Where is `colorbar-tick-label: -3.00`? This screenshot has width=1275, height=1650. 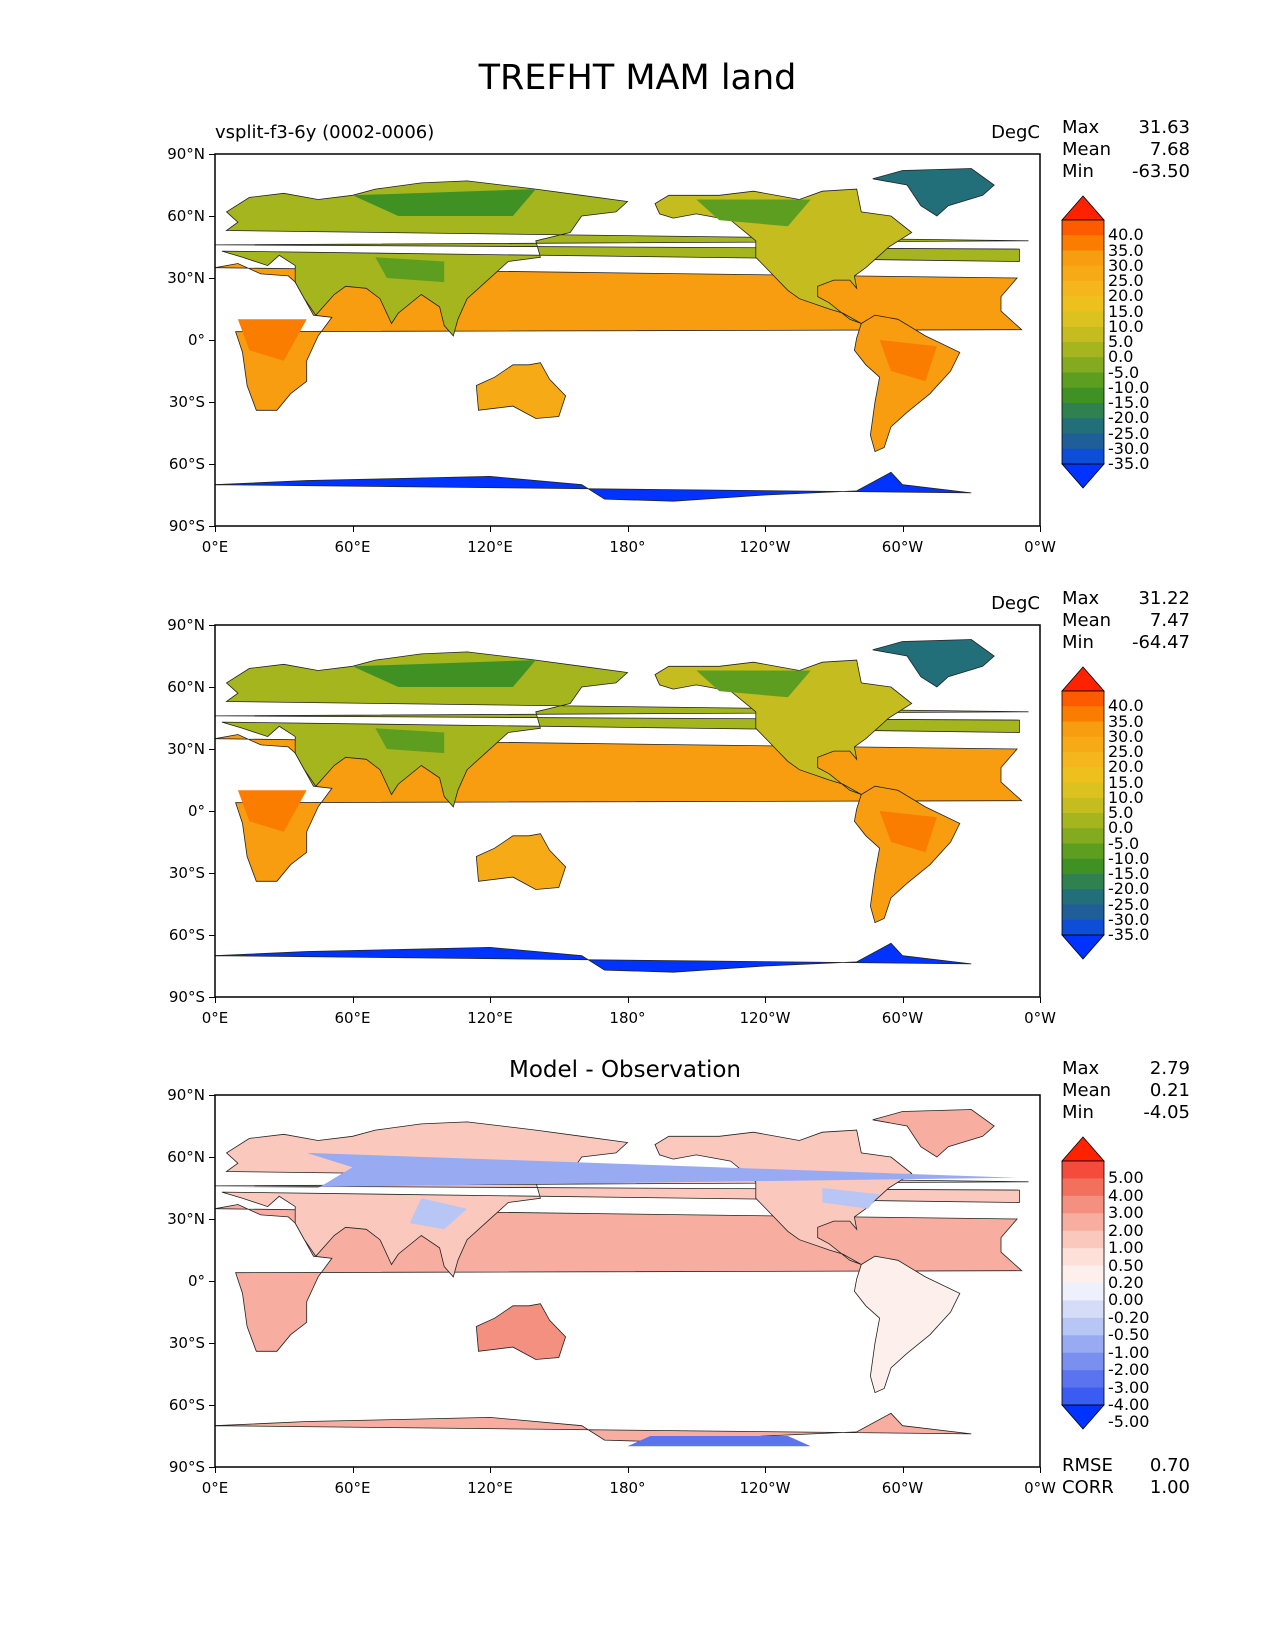 colorbar-tick-label: -3.00 is located at coordinates (1129, 1387).